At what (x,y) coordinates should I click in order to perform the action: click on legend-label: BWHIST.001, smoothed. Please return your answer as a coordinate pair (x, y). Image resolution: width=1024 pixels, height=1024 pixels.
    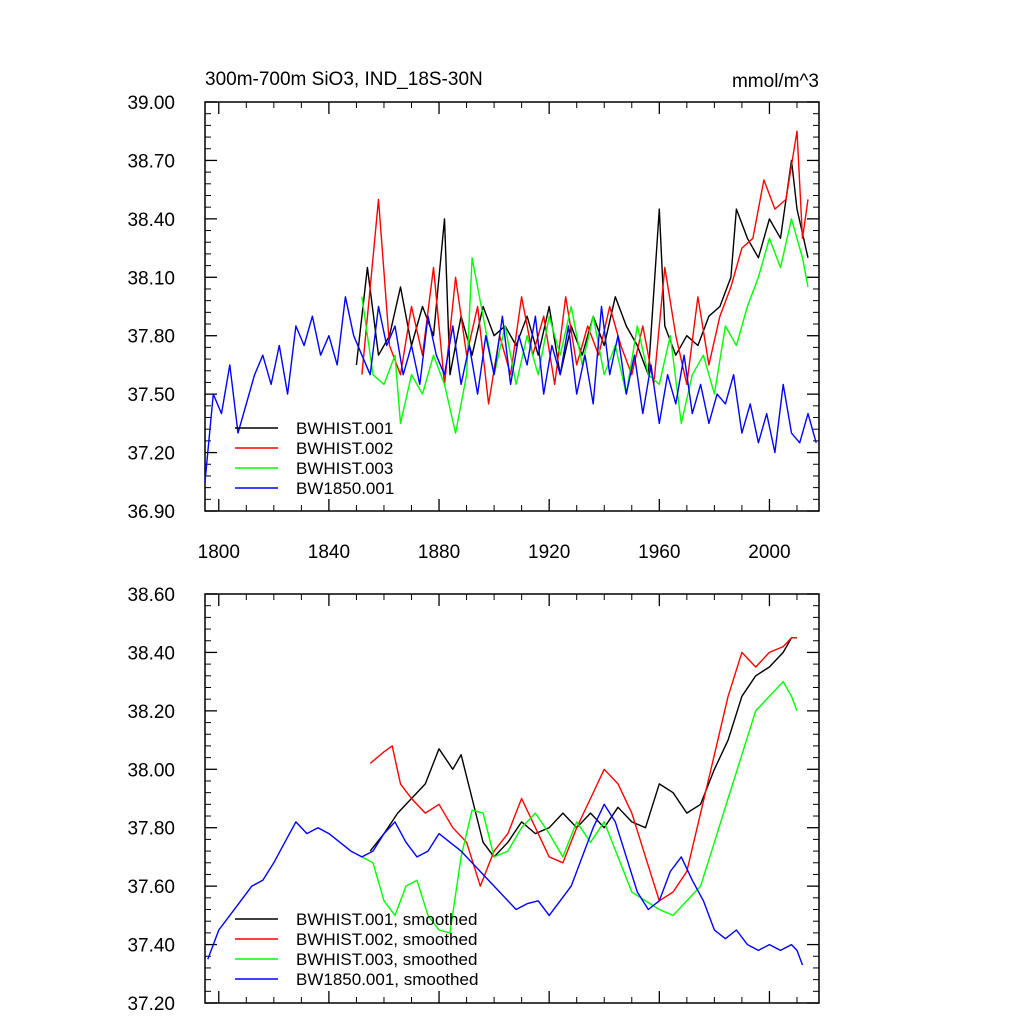
    Looking at the image, I should click on (386, 919).